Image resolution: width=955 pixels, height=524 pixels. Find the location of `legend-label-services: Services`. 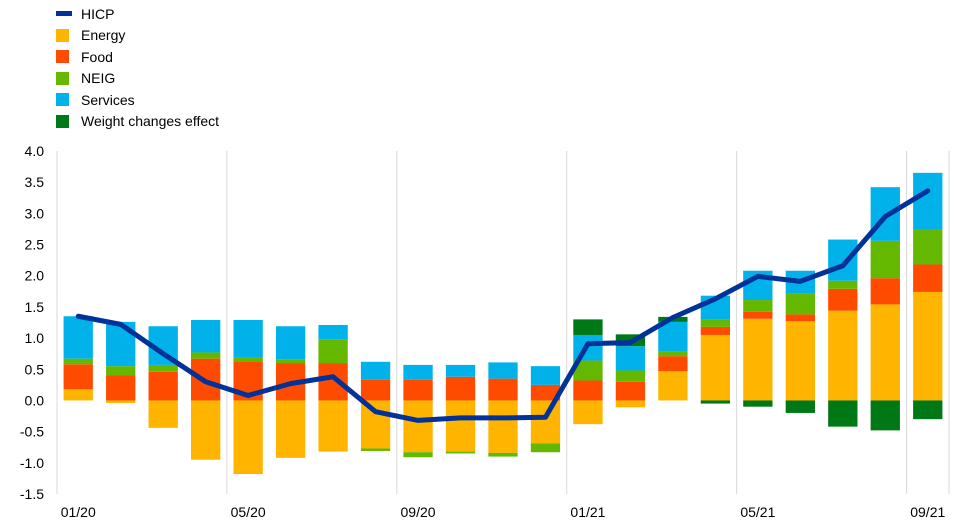

legend-label-services: Services is located at coordinates (108, 99).